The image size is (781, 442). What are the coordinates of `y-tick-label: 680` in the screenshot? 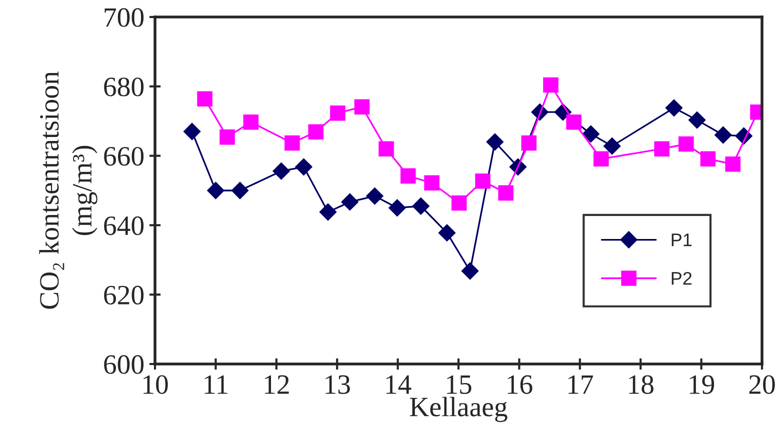 It's located at (124, 87).